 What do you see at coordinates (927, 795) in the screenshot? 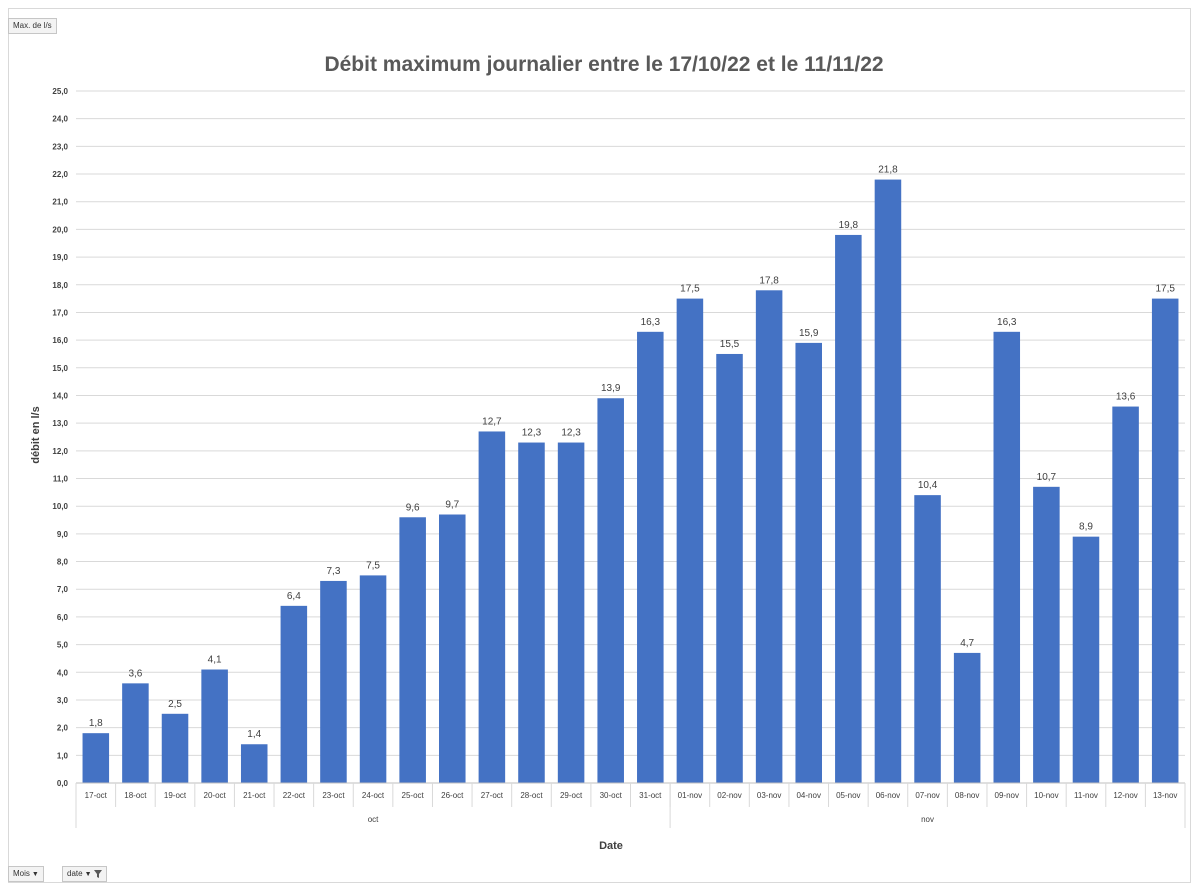
I see `x-tick-label: 07-nov` at bounding box center [927, 795].